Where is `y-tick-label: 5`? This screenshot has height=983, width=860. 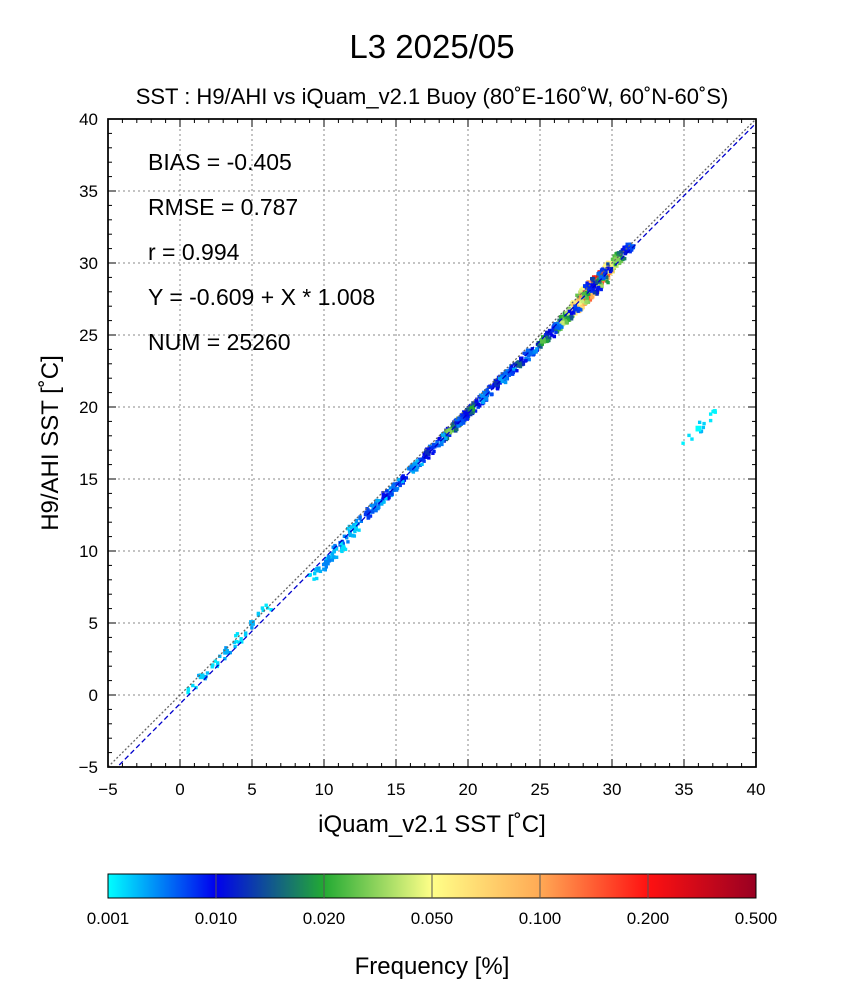 y-tick-label: 5 is located at coordinates (93, 623).